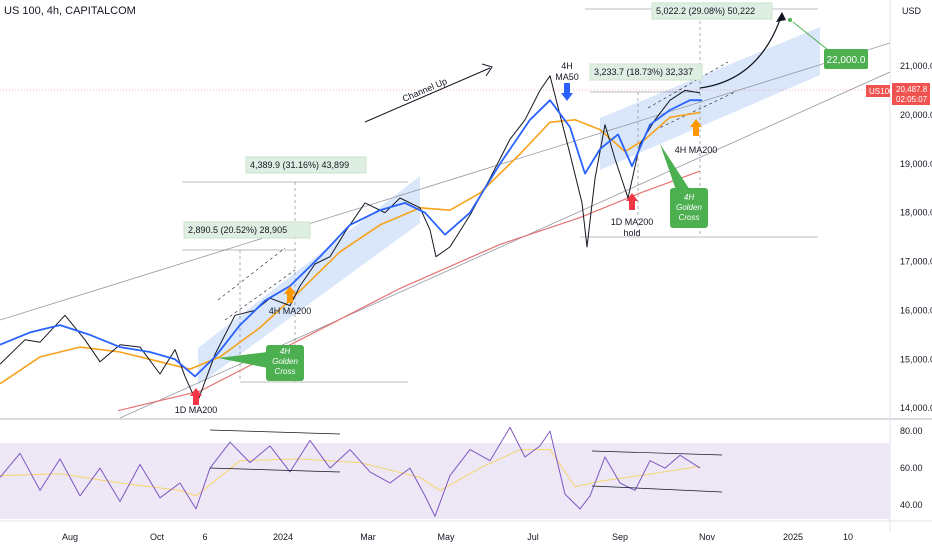 This screenshot has width=932, height=550. What do you see at coordinates (741, 51) in the screenshot?
I see `projection-curve` at bounding box center [741, 51].